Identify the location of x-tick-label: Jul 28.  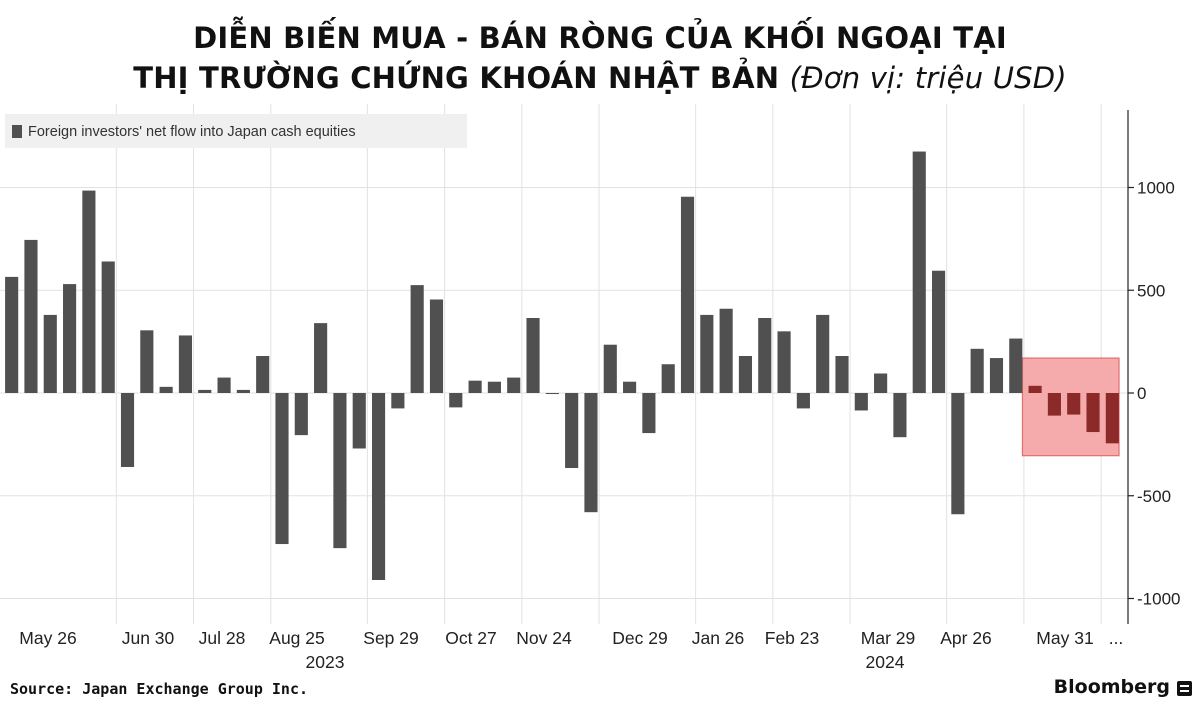
(222, 638).